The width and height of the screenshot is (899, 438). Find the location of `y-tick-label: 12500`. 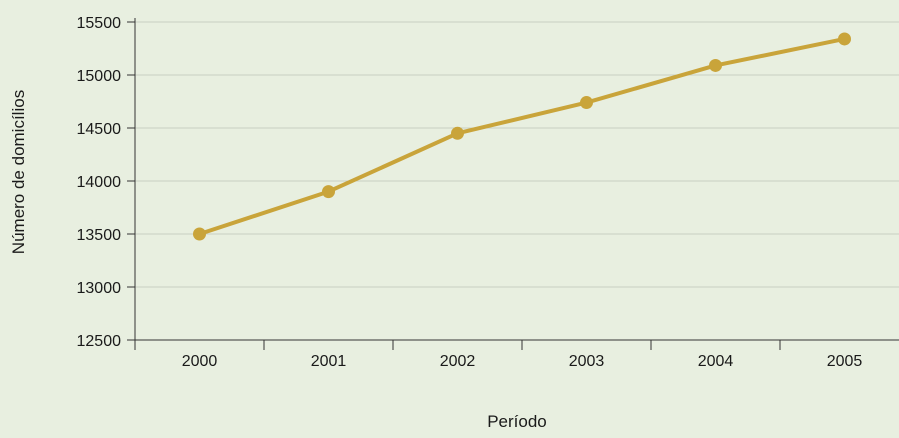

y-tick-label: 12500 is located at coordinates (99, 341).